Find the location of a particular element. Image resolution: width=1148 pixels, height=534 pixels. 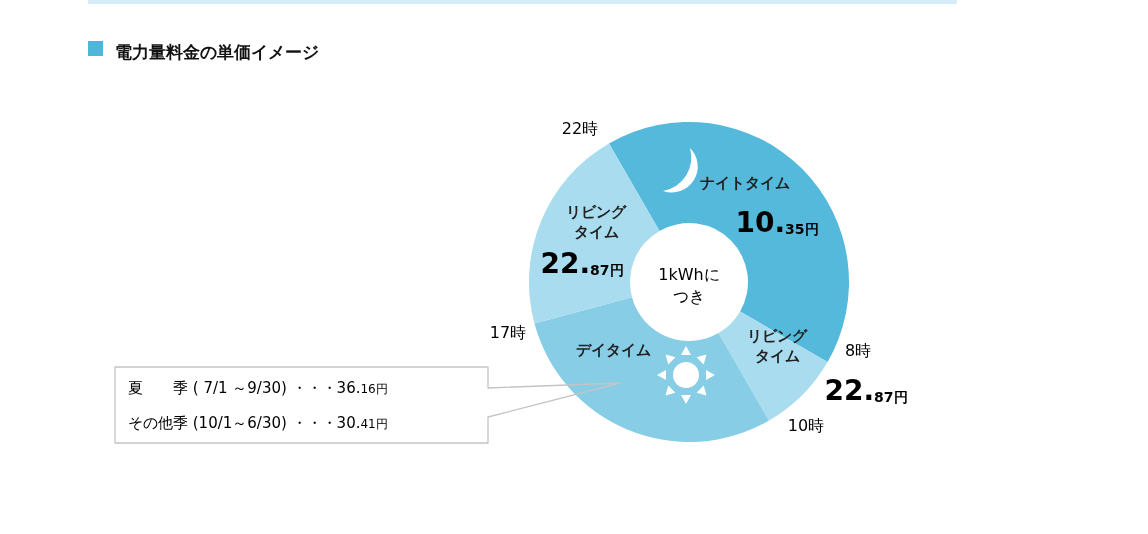

text: 夏 季 ( 7/1 ～9/30) ・・・36.16円 is located at coordinates (258, 387).